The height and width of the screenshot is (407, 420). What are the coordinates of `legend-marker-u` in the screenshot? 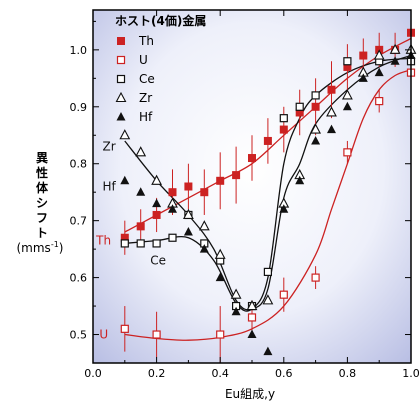 It's located at (121, 60).